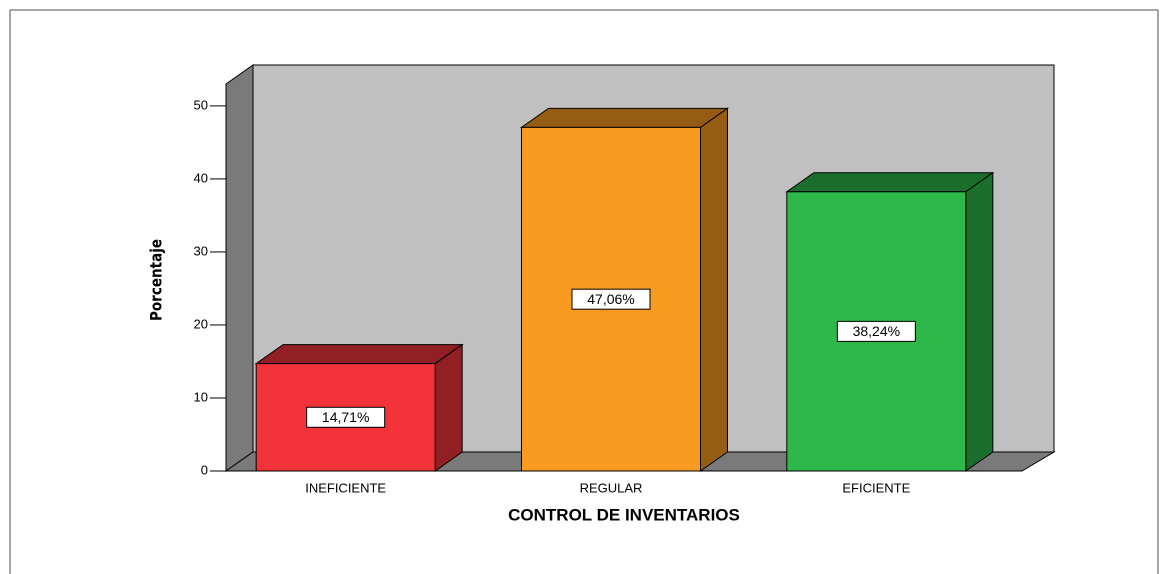  What do you see at coordinates (345, 487) in the screenshot?
I see `x-tick-label: INEFICIENTE` at bounding box center [345, 487].